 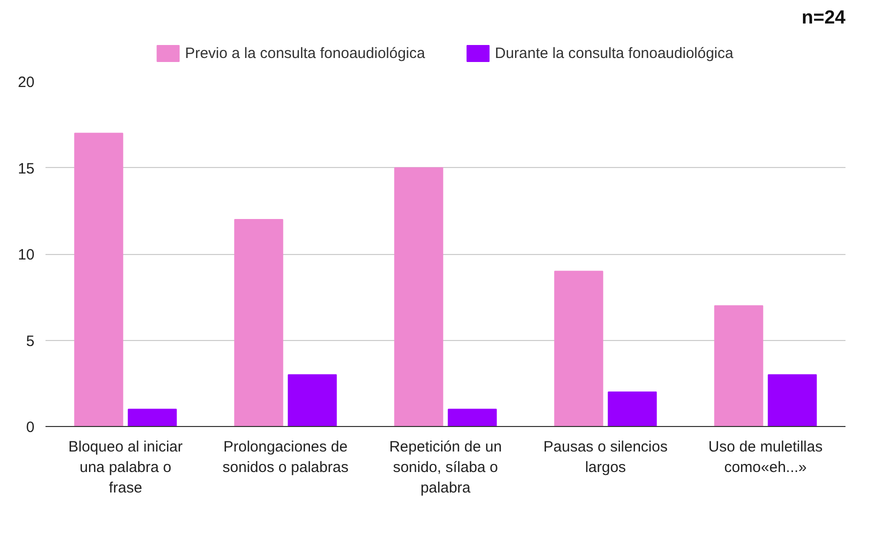 I want to click on x-tick-label: Bloqueo al iniciar una palabra o frase, so click(x=125, y=467).